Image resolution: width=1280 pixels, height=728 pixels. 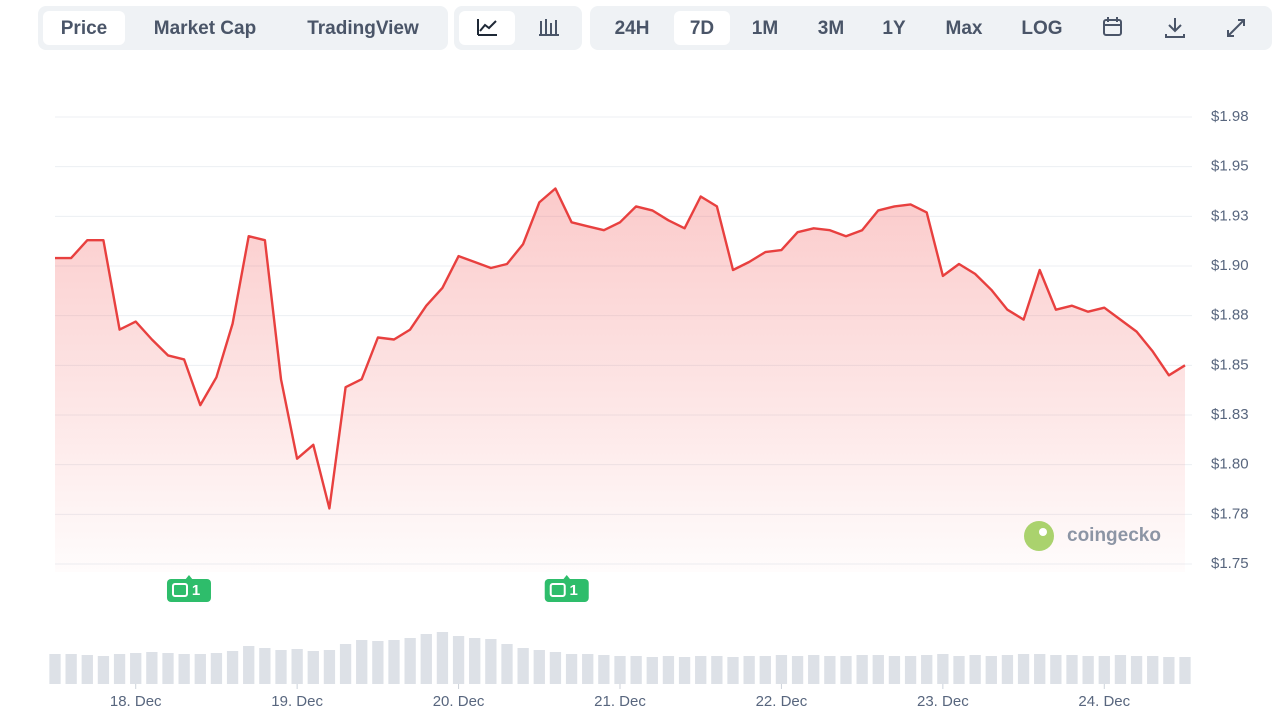 What do you see at coordinates (205, 28) in the screenshot?
I see `view-tab: Market Cap` at bounding box center [205, 28].